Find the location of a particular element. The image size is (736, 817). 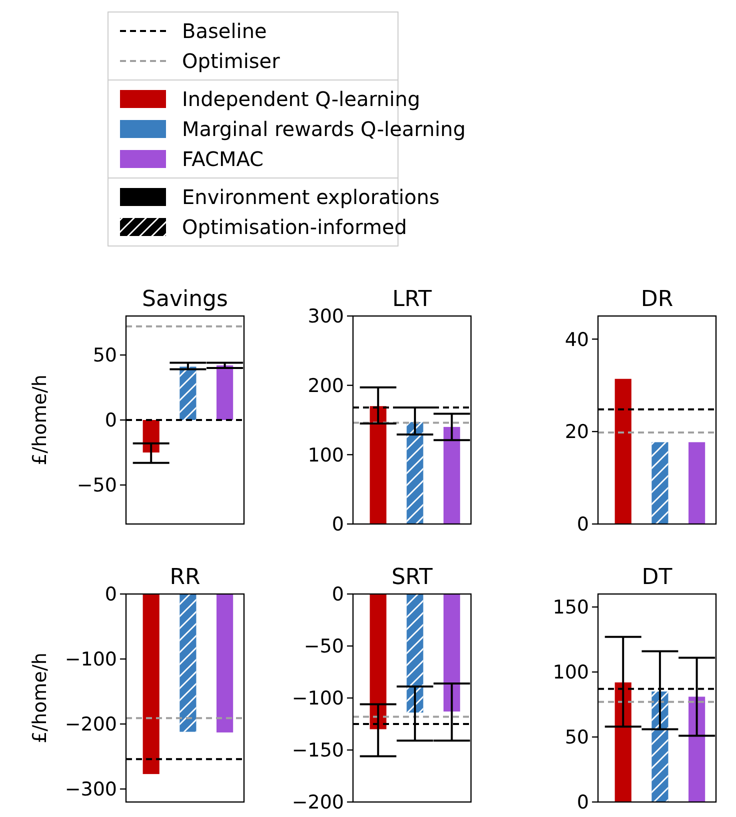

text: Optimisation-informed is located at coordinates (294, 227).